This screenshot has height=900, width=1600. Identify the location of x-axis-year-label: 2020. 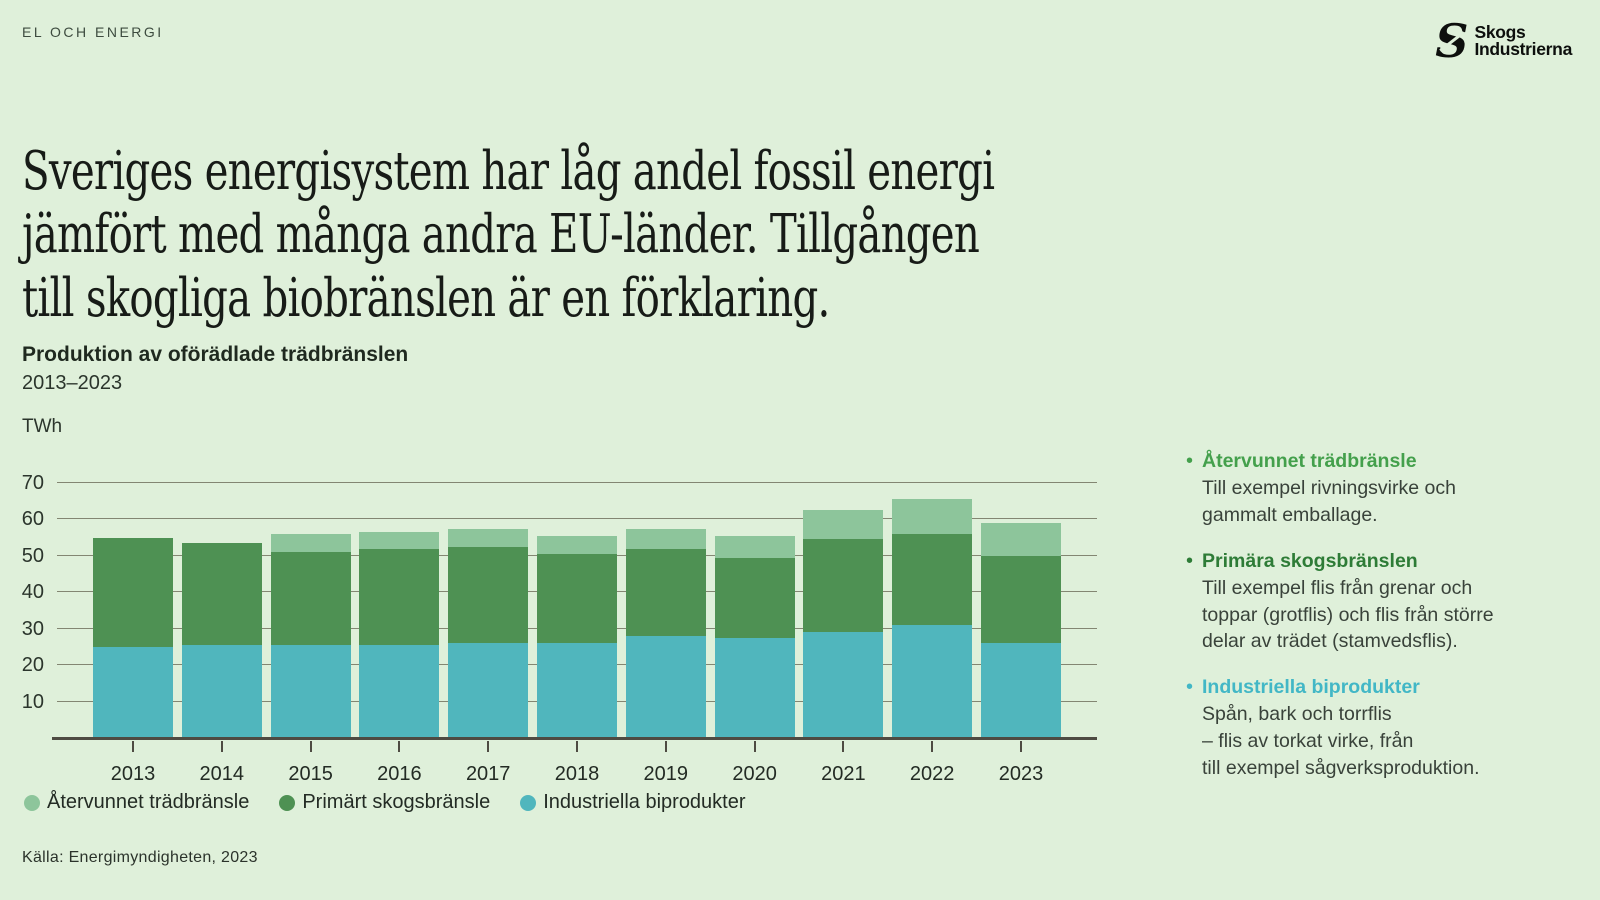
(754, 774).